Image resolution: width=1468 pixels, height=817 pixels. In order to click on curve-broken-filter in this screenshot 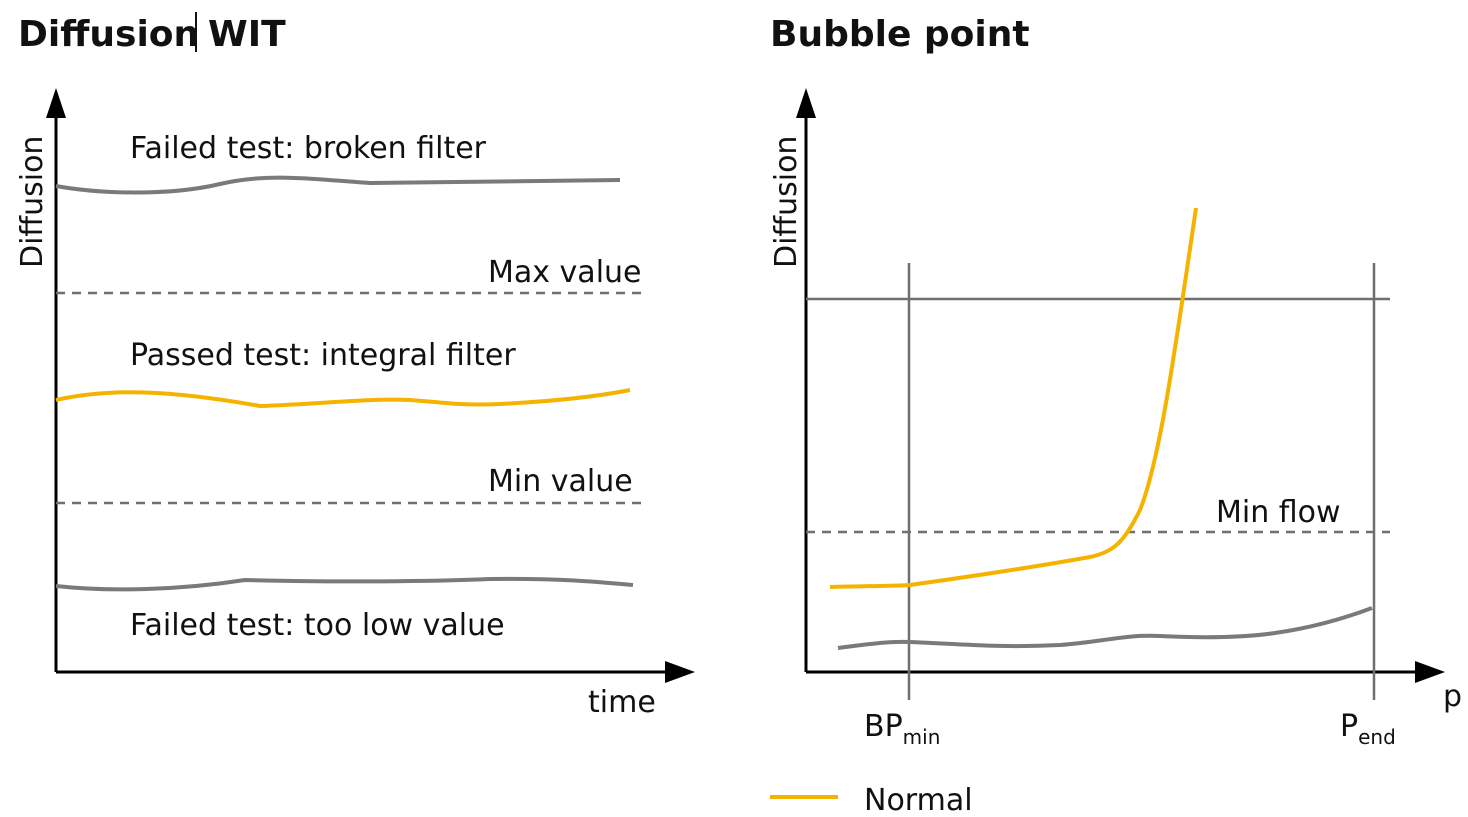, I will do `click(338, 185)`.